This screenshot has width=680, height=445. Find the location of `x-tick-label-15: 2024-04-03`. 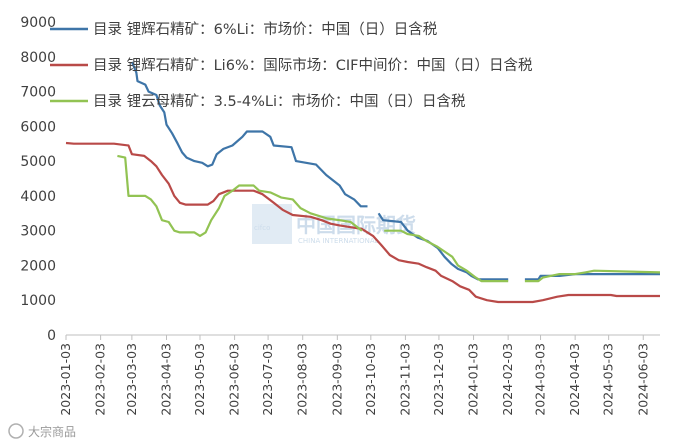

x-tick-label-15: 2024-04-03 is located at coordinates (574, 379).